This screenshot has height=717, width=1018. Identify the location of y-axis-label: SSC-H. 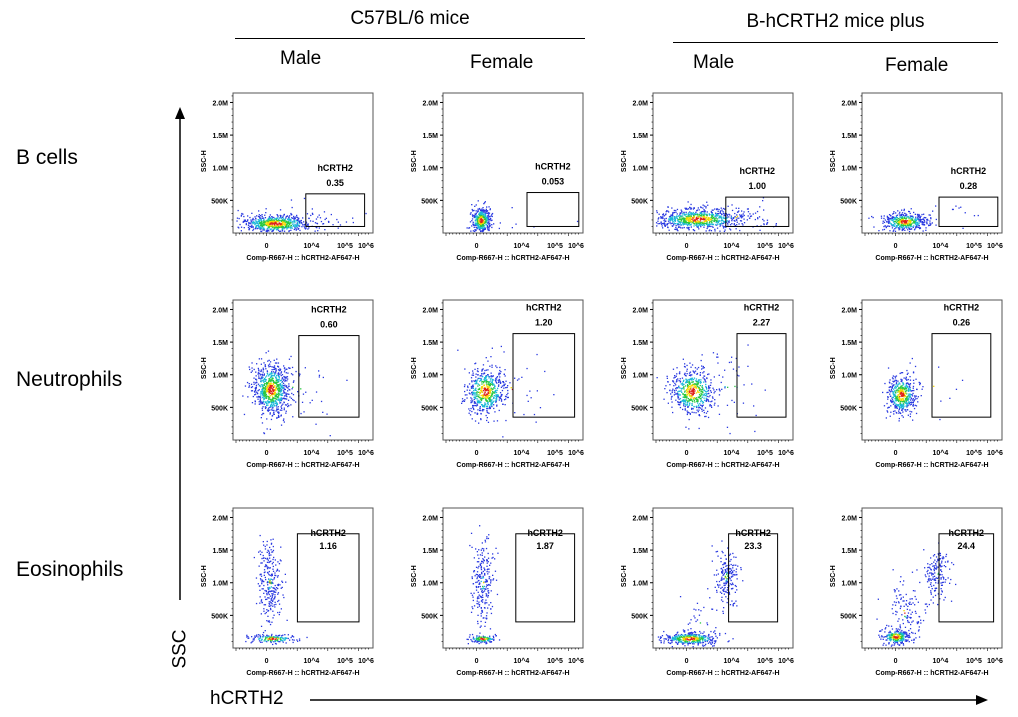
(833, 161).